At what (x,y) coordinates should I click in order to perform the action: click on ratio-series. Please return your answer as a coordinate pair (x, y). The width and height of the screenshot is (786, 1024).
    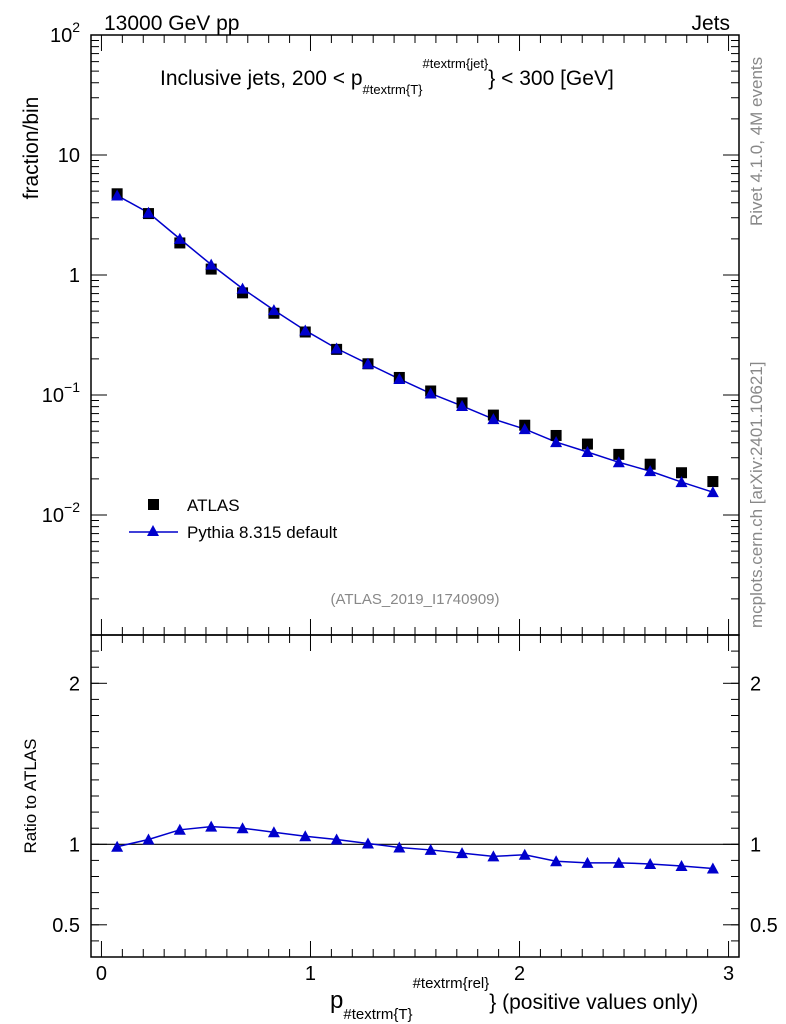
    Looking at the image, I should click on (415, 847).